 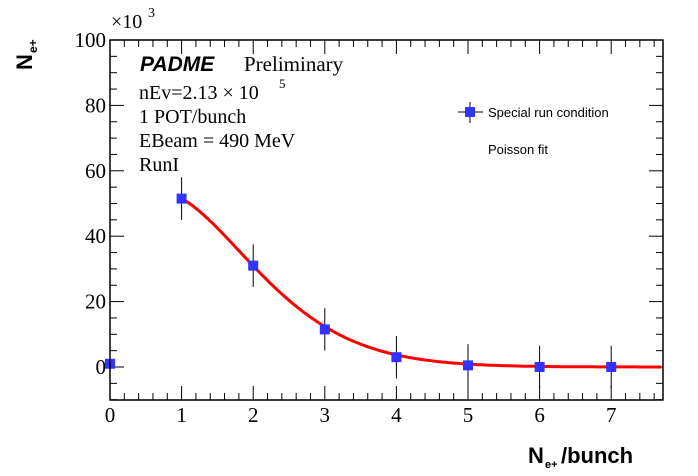 I want to click on y-axis-label-sub: e+, so click(x=33, y=46).